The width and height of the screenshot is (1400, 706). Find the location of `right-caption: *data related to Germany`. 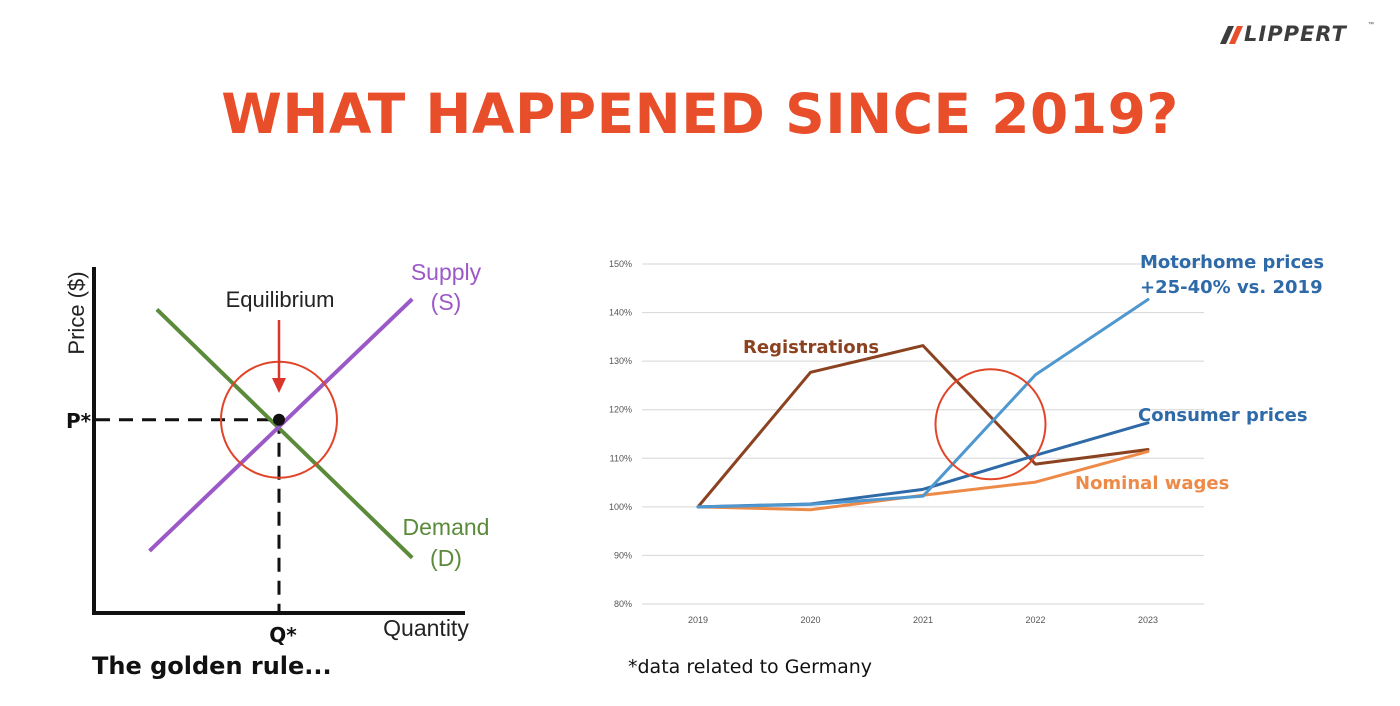

right-caption: *data related to Germany is located at coordinates (750, 667).